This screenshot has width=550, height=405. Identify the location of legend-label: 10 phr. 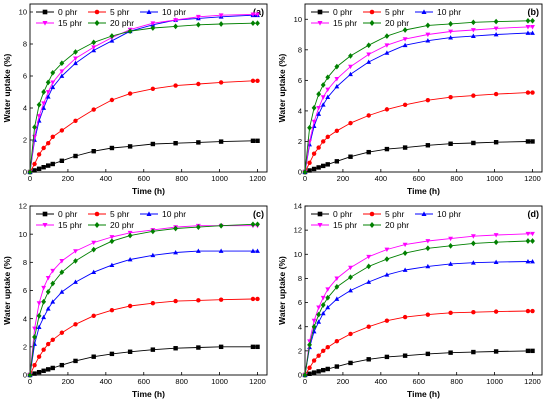
(174, 12).